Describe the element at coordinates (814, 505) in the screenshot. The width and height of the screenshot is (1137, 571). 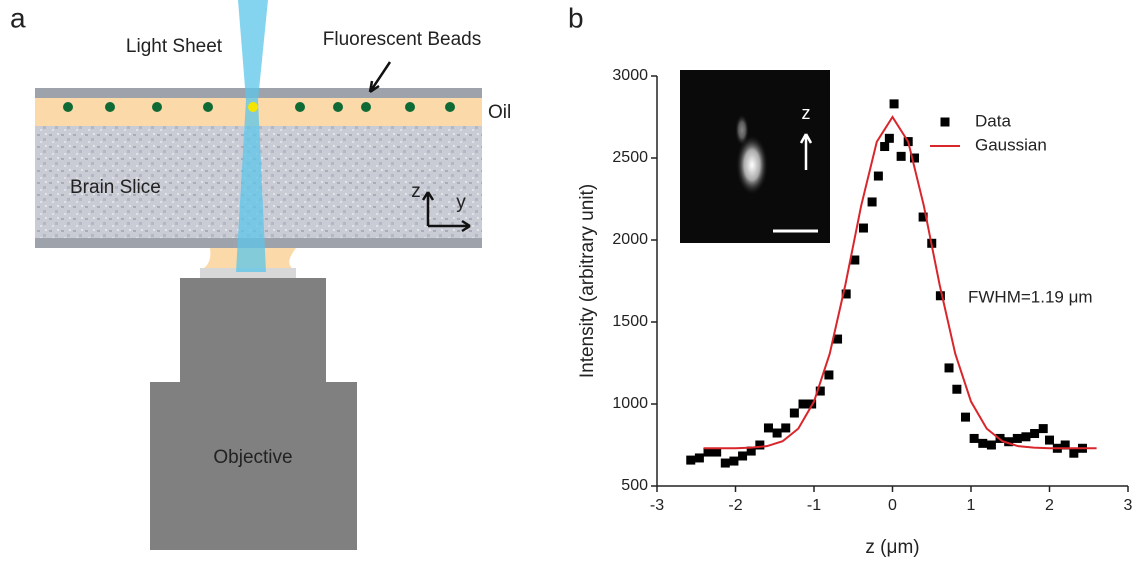
I see `x-tick-label: -1` at that location.